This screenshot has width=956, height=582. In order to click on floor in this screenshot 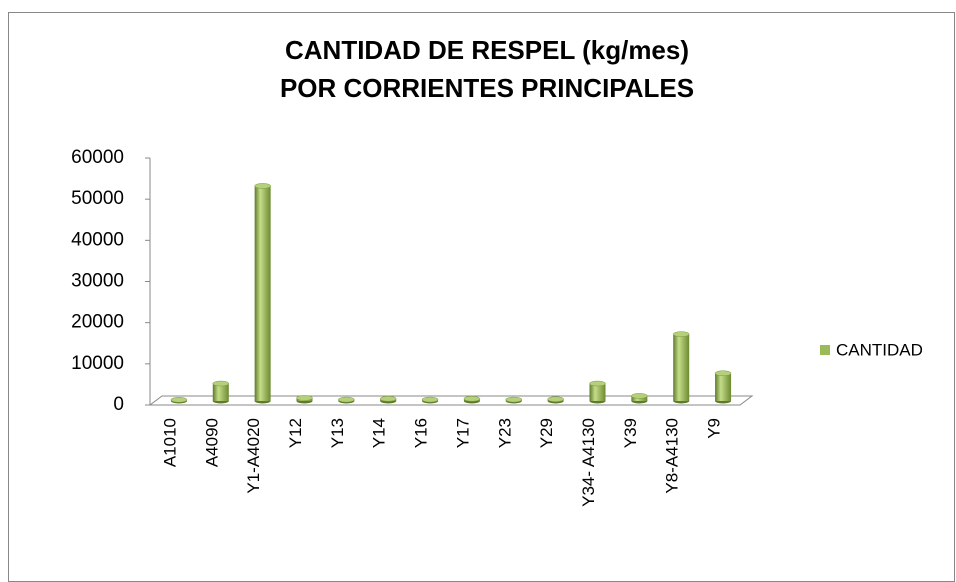, I will do `click(451, 400)`.